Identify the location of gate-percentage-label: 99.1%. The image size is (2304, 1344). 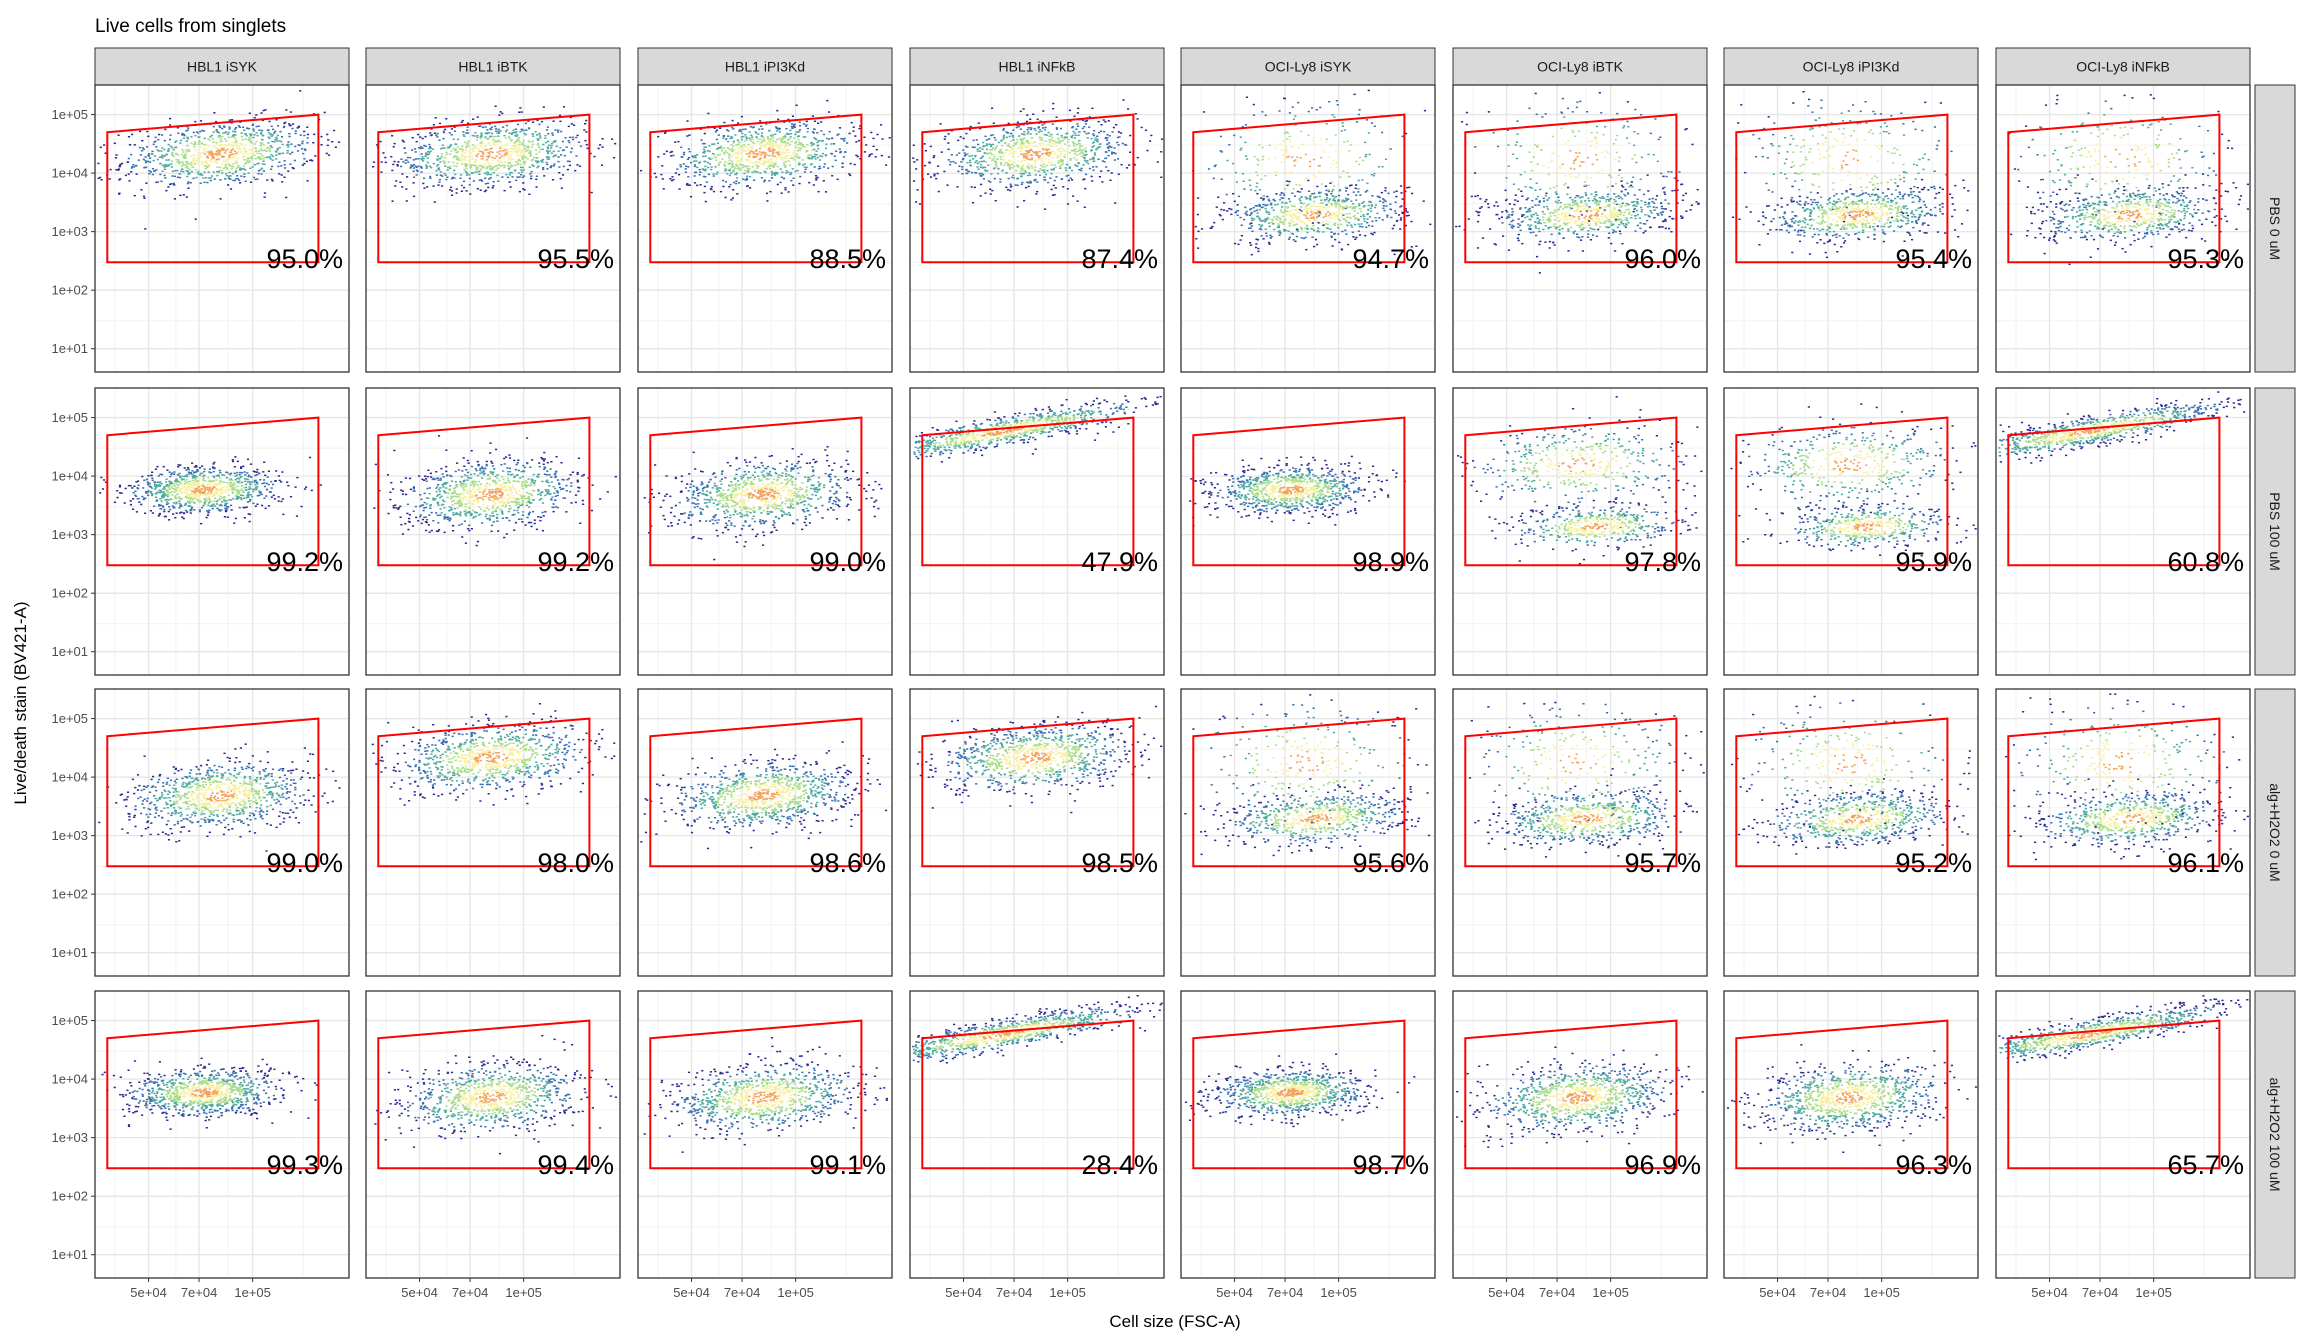
(847, 1165).